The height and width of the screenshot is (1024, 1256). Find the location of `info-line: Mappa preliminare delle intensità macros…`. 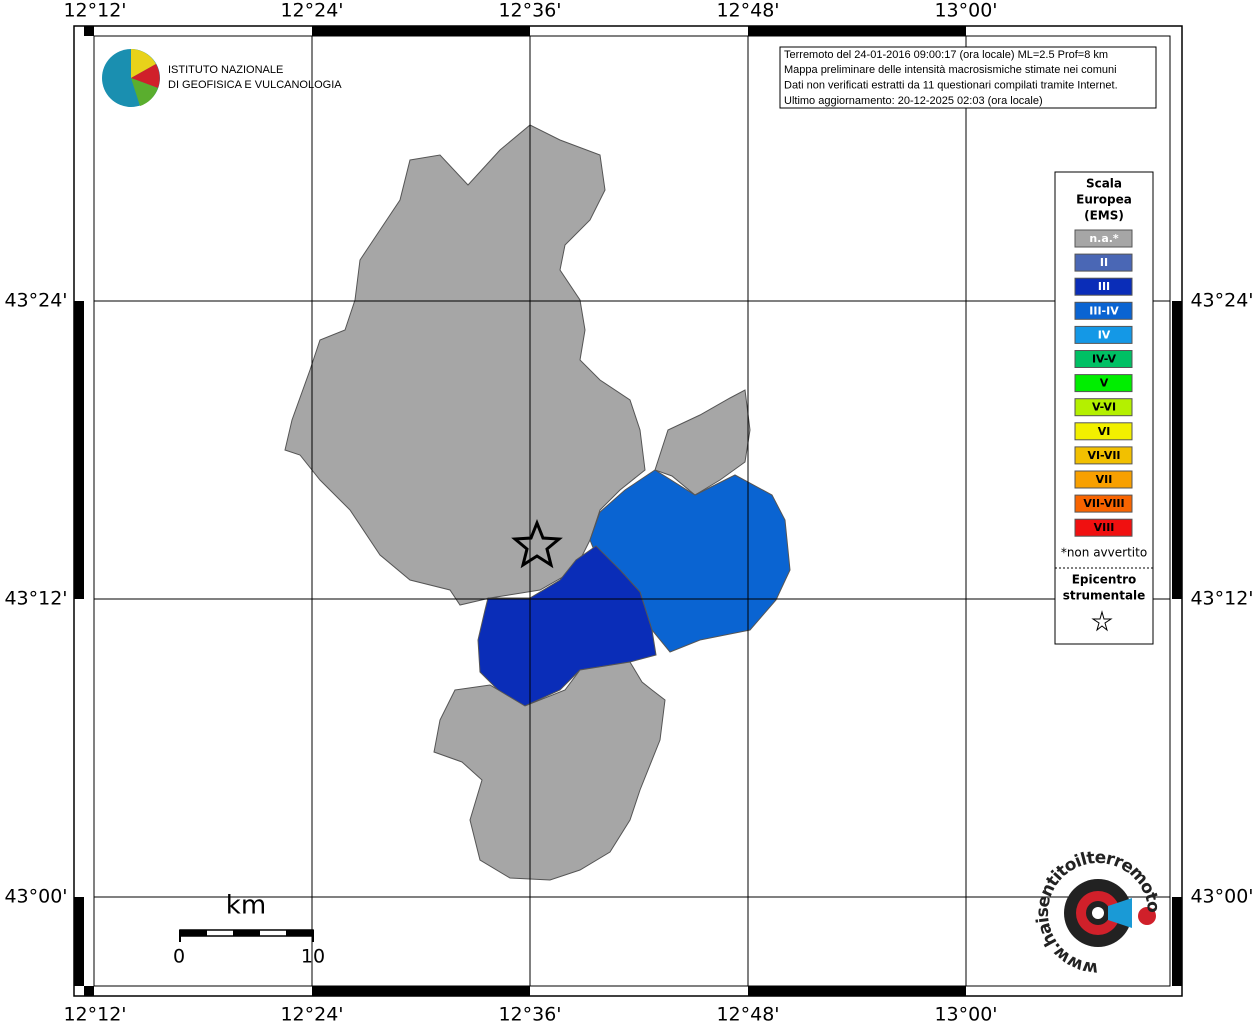

info-line: Mappa preliminare delle intensità macros… is located at coordinates (950, 70).